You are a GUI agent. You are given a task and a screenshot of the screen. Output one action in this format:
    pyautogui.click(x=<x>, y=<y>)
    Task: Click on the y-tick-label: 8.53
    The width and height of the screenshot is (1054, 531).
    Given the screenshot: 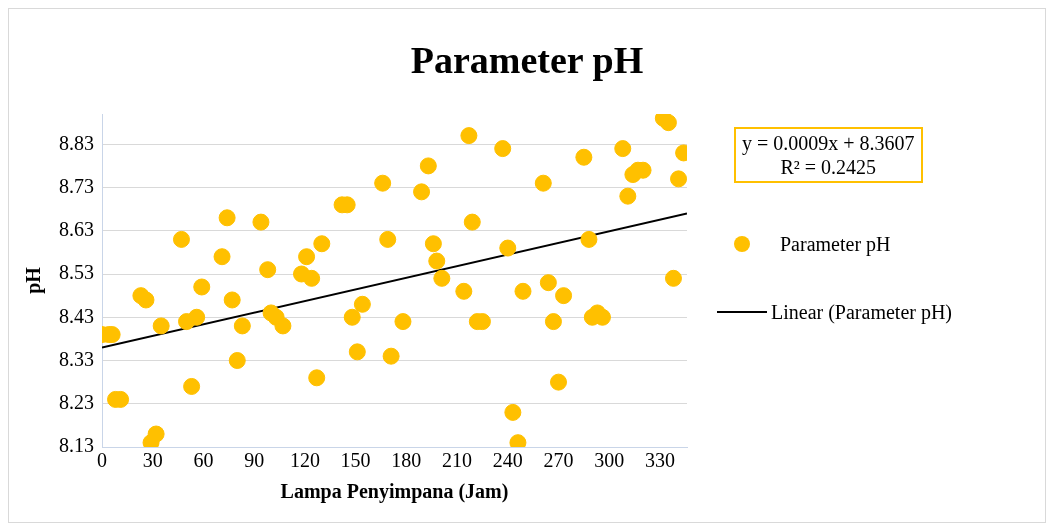 What is the action you would take?
    pyautogui.click(x=76, y=272)
    